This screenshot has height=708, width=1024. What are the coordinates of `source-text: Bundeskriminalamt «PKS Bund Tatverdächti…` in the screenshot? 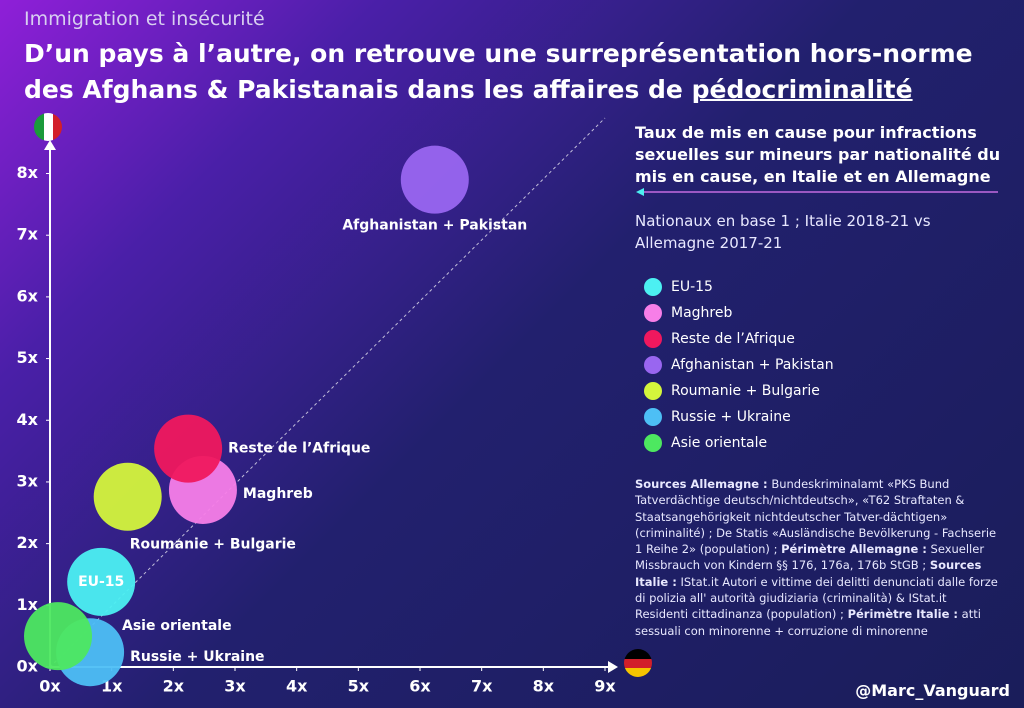 It's located at (816, 517).